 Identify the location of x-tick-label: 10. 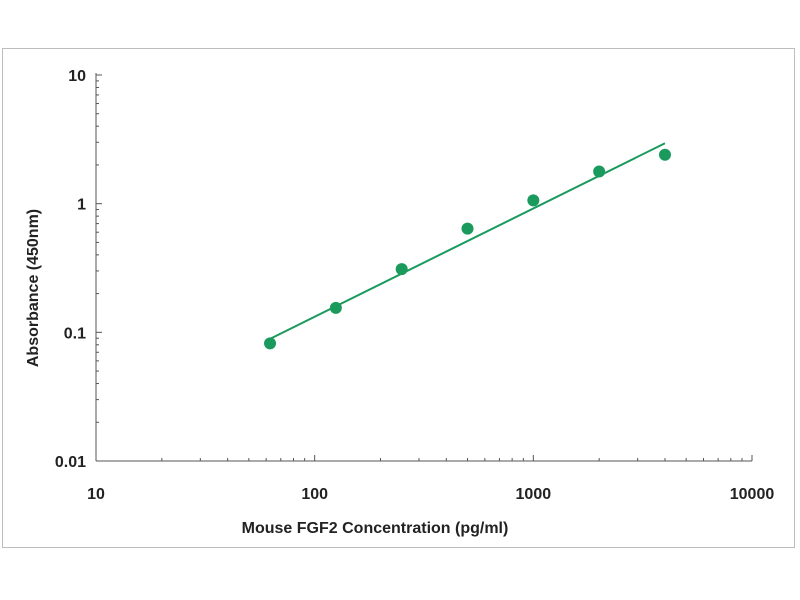
(96, 494).